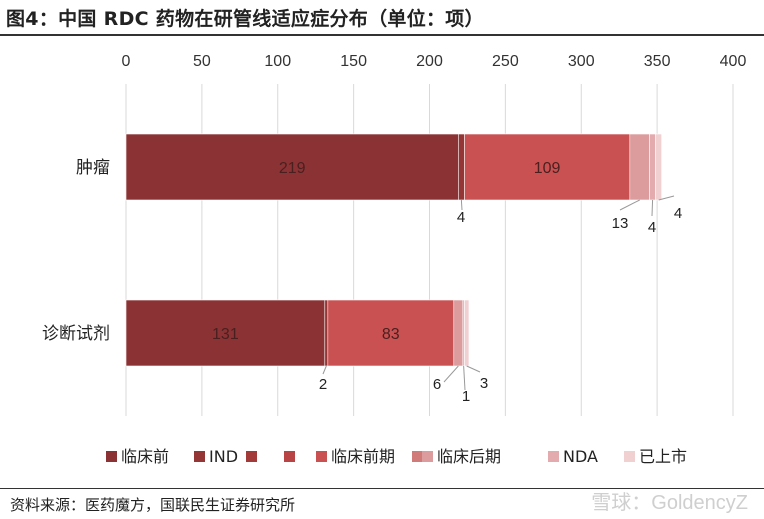 Image resolution: width=764 pixels, height=519 pixels. Describe the element at coordinates (657, 61) in the screenshot. I see `x-tick-label: 350` at that location.